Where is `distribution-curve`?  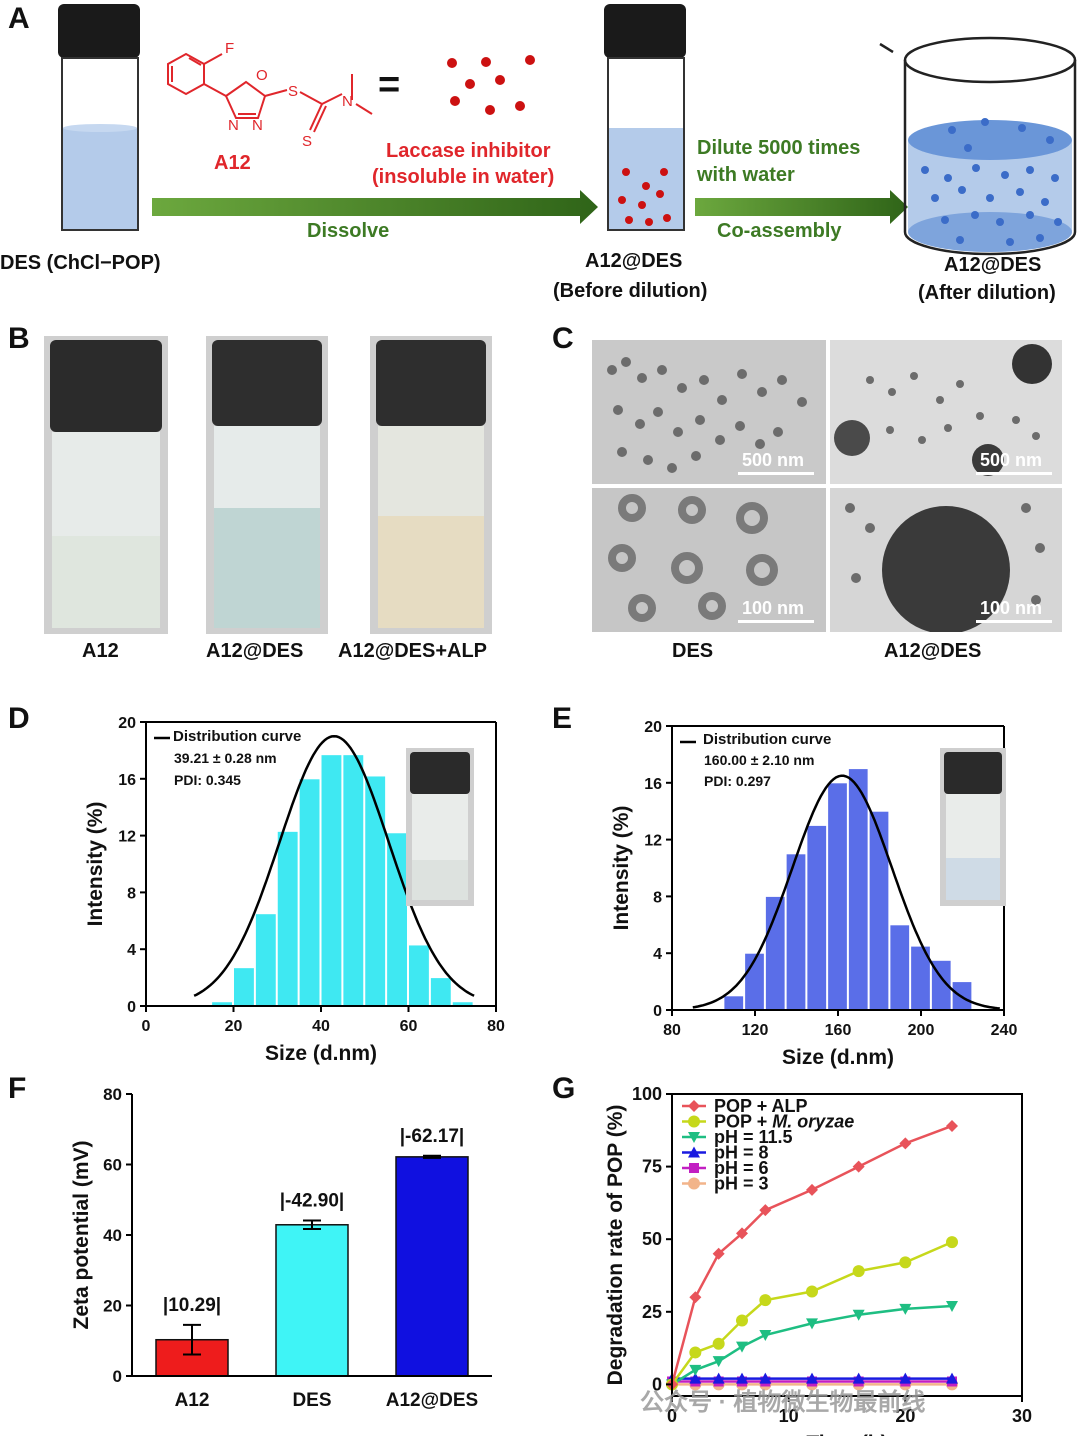
distribution-curve is located at coordinates (334, 865).